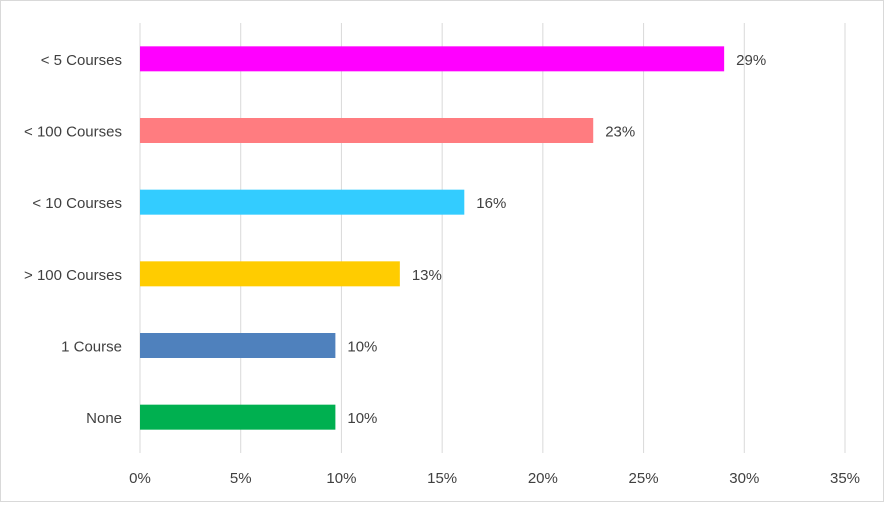 This screenshot has width=884, height=506. Describe the element at coordinates (140, 478) in the screenshot. I see `x-tick-label: 0%` at that location.